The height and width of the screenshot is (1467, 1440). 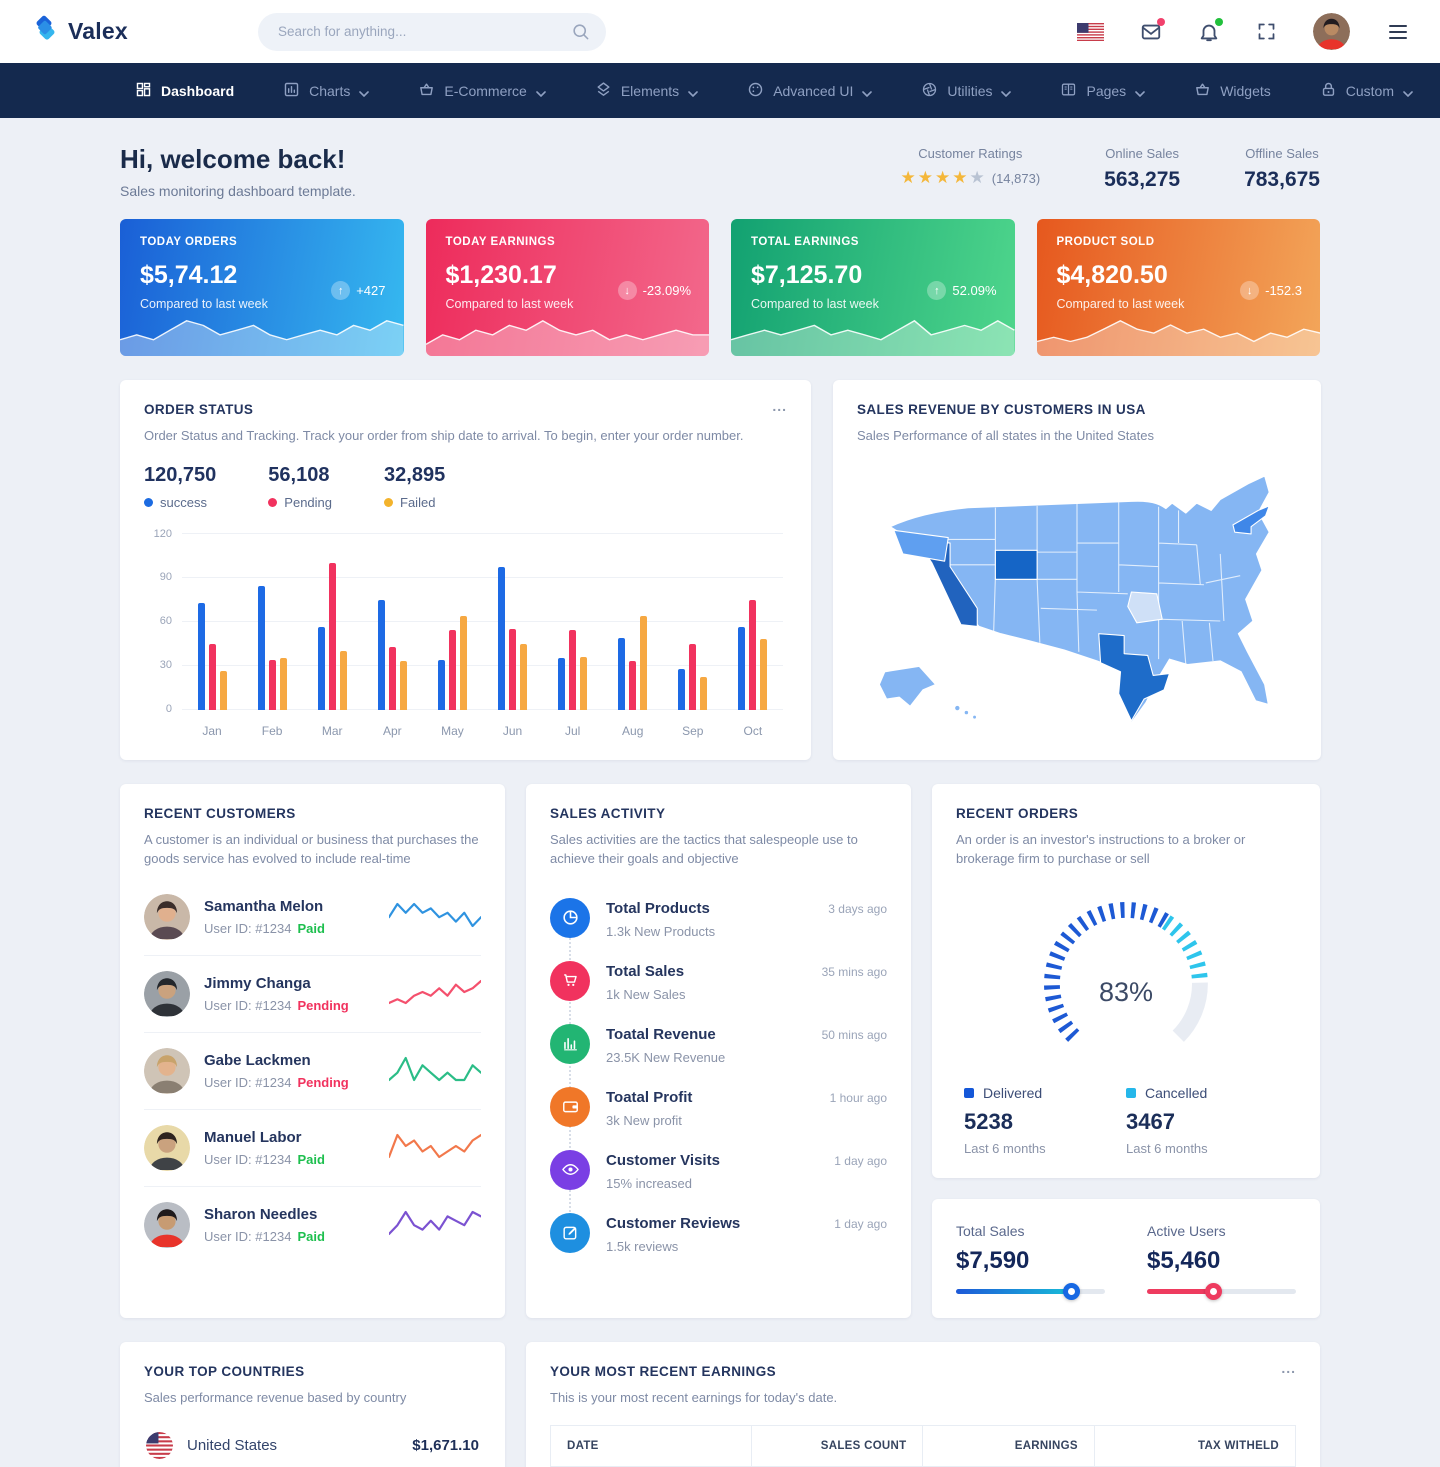 I want to click on order-stat-value: 56,108, so click(x=299, y=474).